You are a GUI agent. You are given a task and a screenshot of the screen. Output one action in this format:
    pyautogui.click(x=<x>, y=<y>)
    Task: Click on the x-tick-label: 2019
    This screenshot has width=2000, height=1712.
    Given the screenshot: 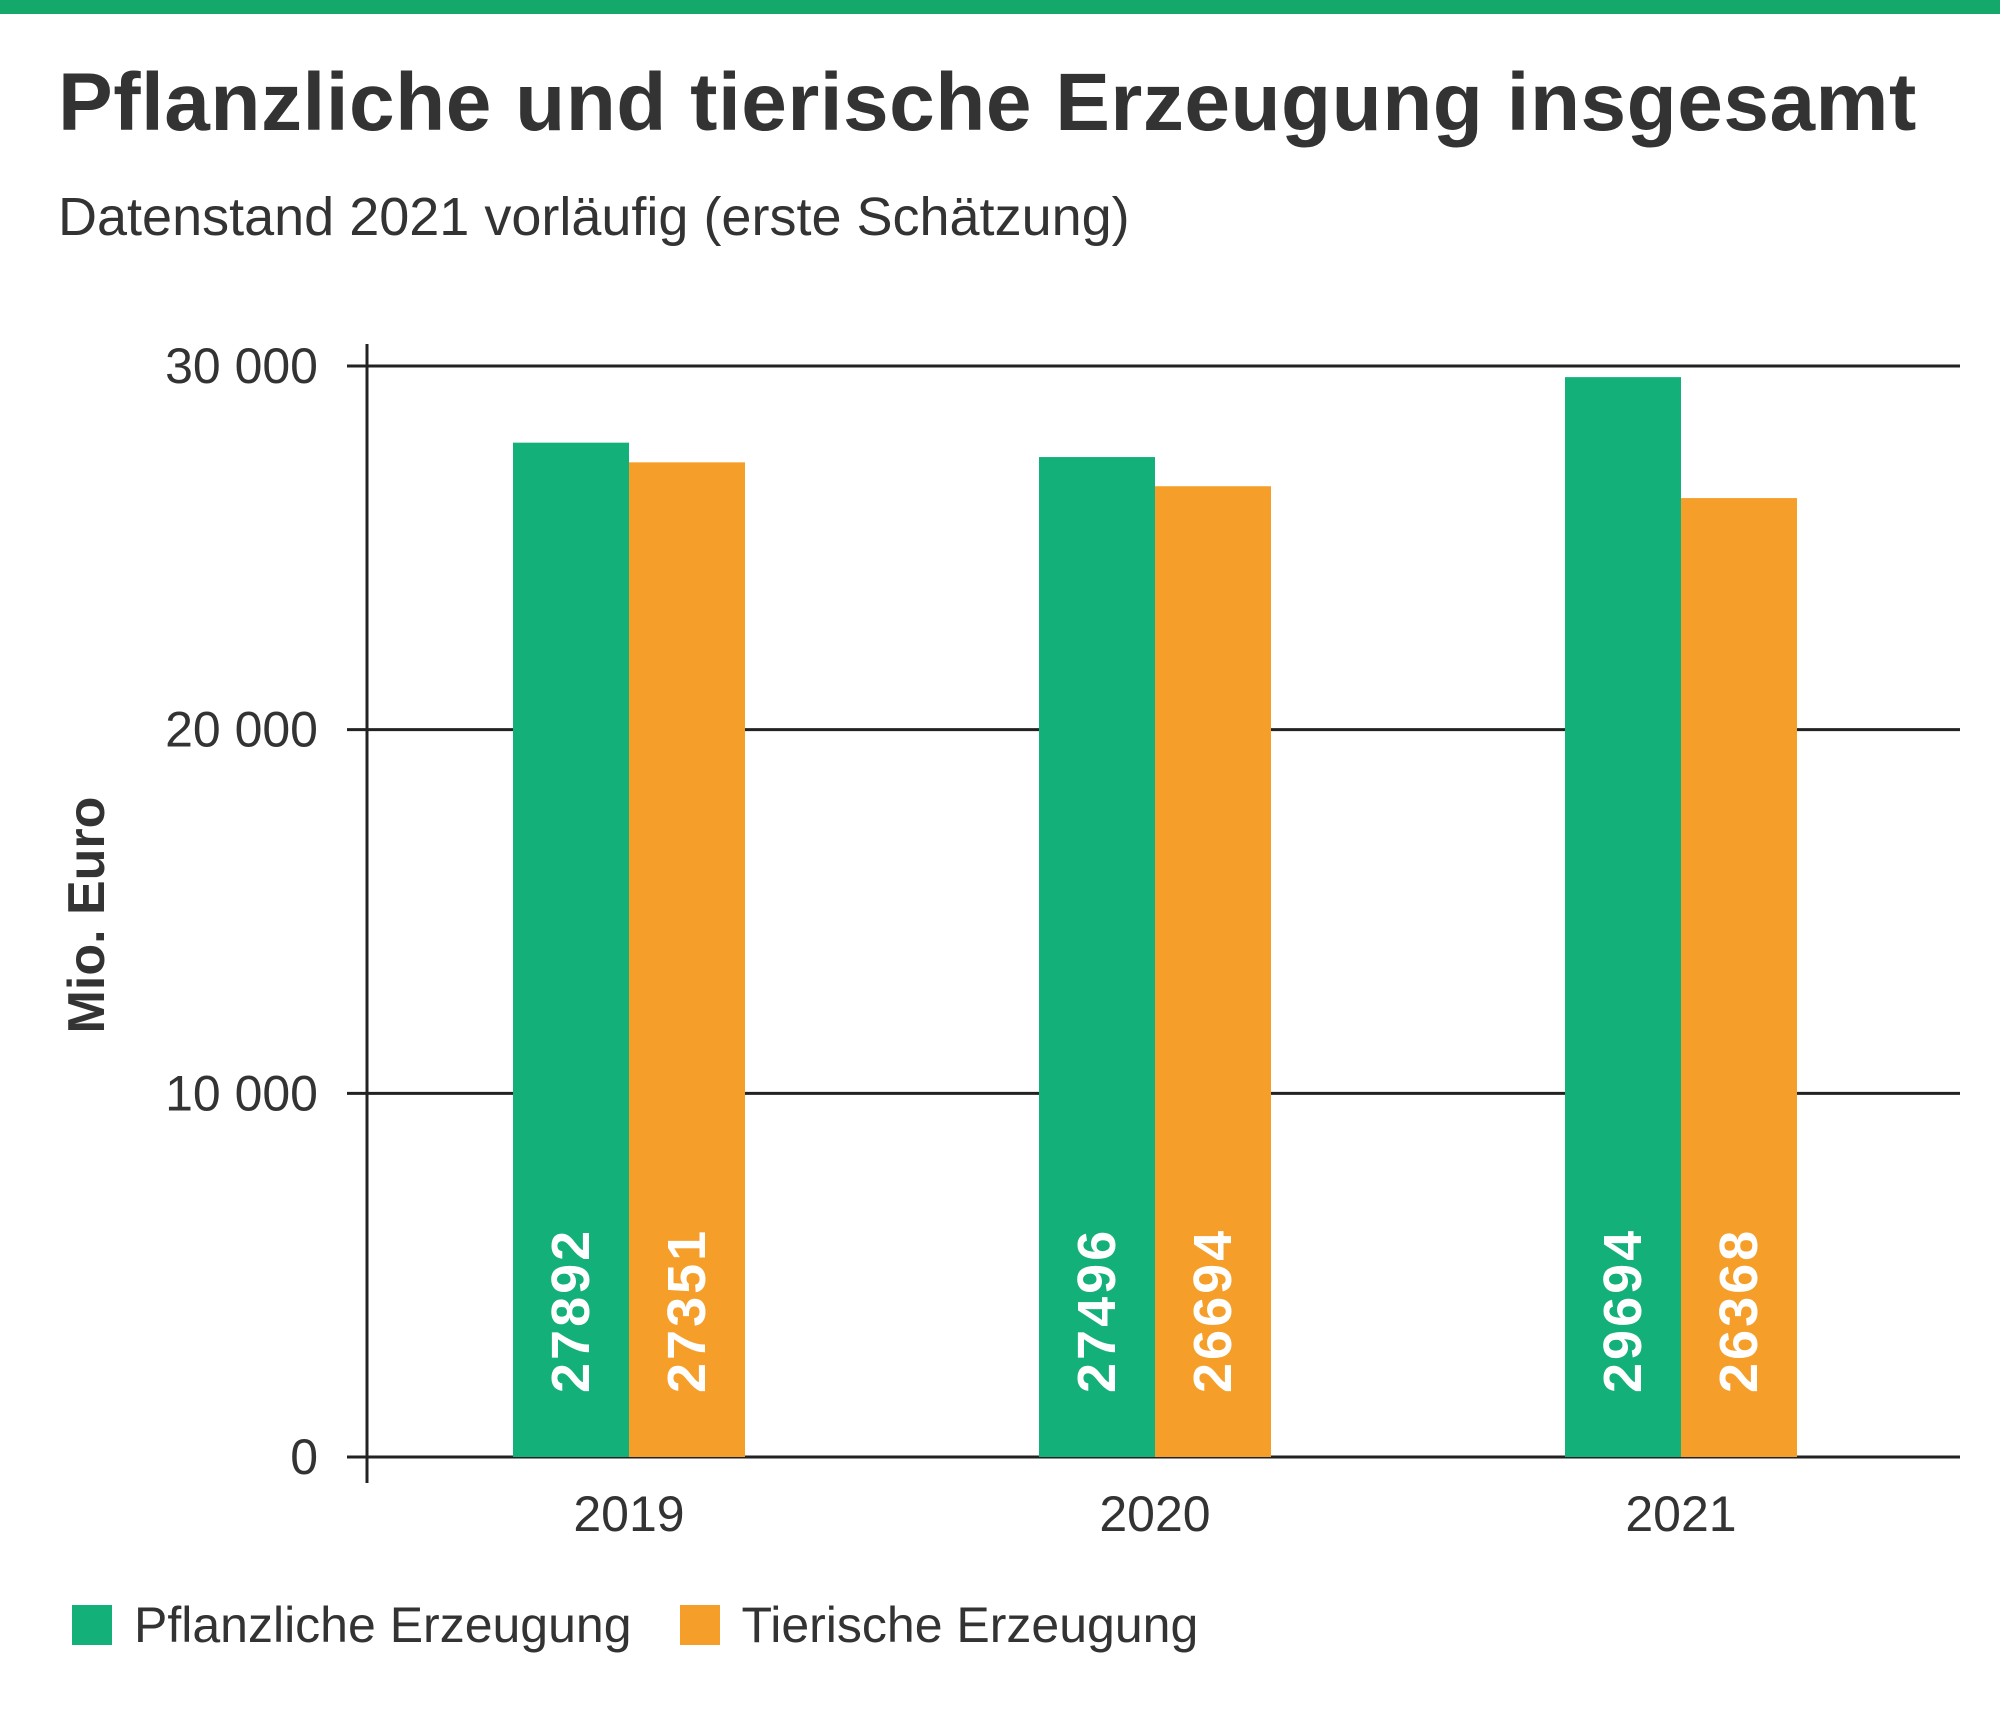 What is the action you would take?
    pyautogui.click(x=628, y=1514)
    